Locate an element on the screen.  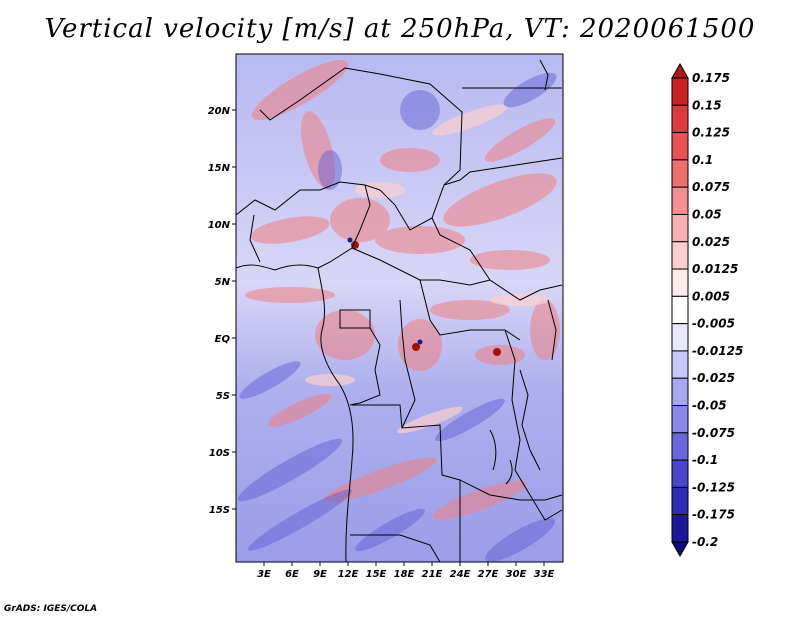
colorbar-label: 0.025 is located at coordinates (711, 242).